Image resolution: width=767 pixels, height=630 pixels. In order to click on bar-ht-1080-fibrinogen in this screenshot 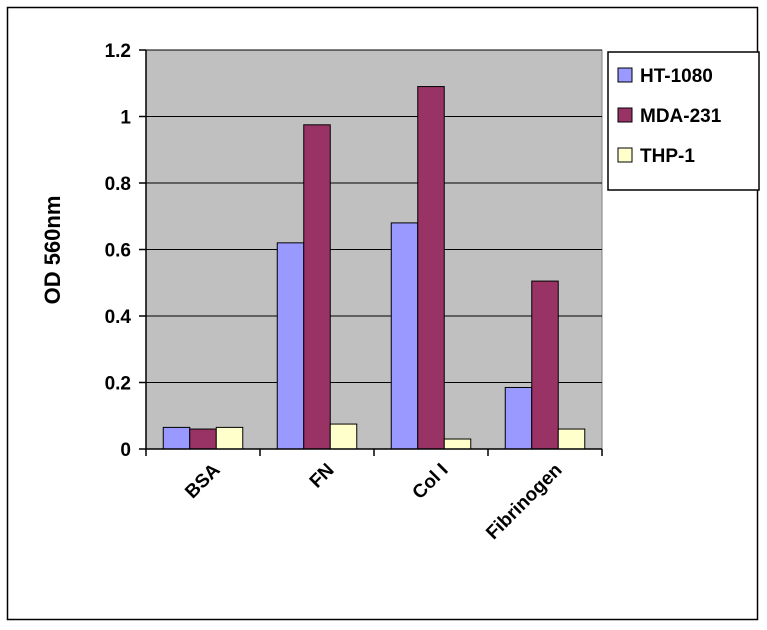, I will do `click(518, 418)`.